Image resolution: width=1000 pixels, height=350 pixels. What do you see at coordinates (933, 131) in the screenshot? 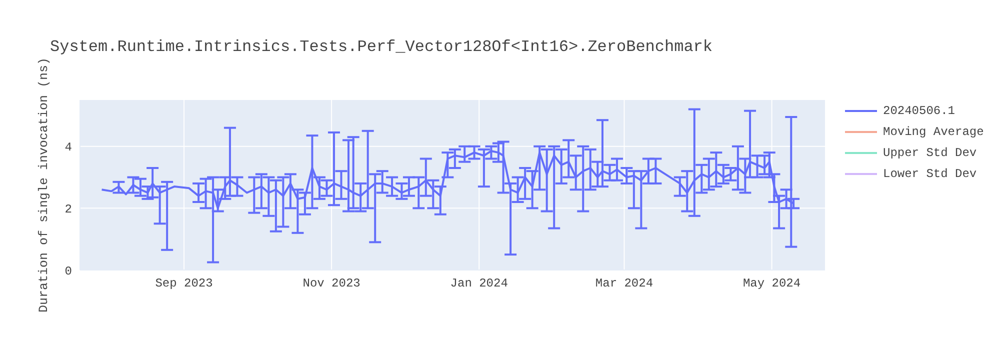
I see `legend-label: Moving Average` at bounding box center [933, 131].